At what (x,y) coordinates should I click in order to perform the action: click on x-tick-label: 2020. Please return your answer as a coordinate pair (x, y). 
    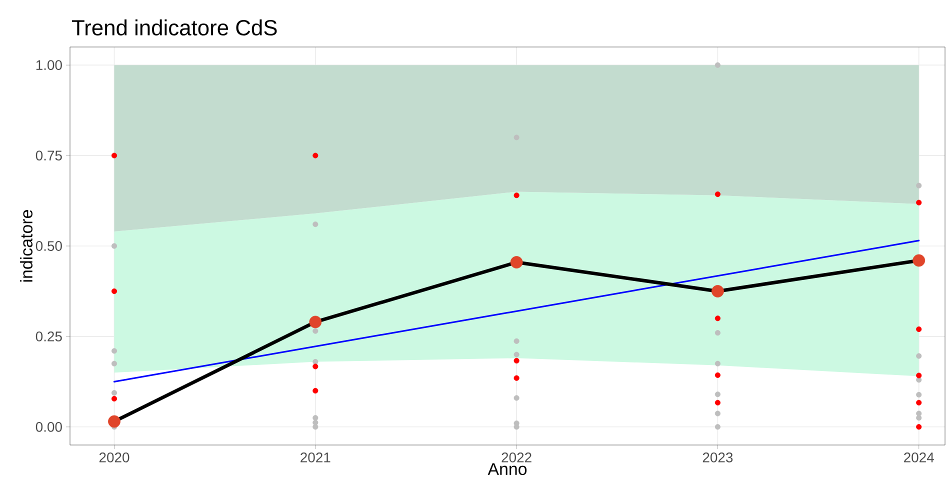
    Looking at the image, I should click on (114, 457).